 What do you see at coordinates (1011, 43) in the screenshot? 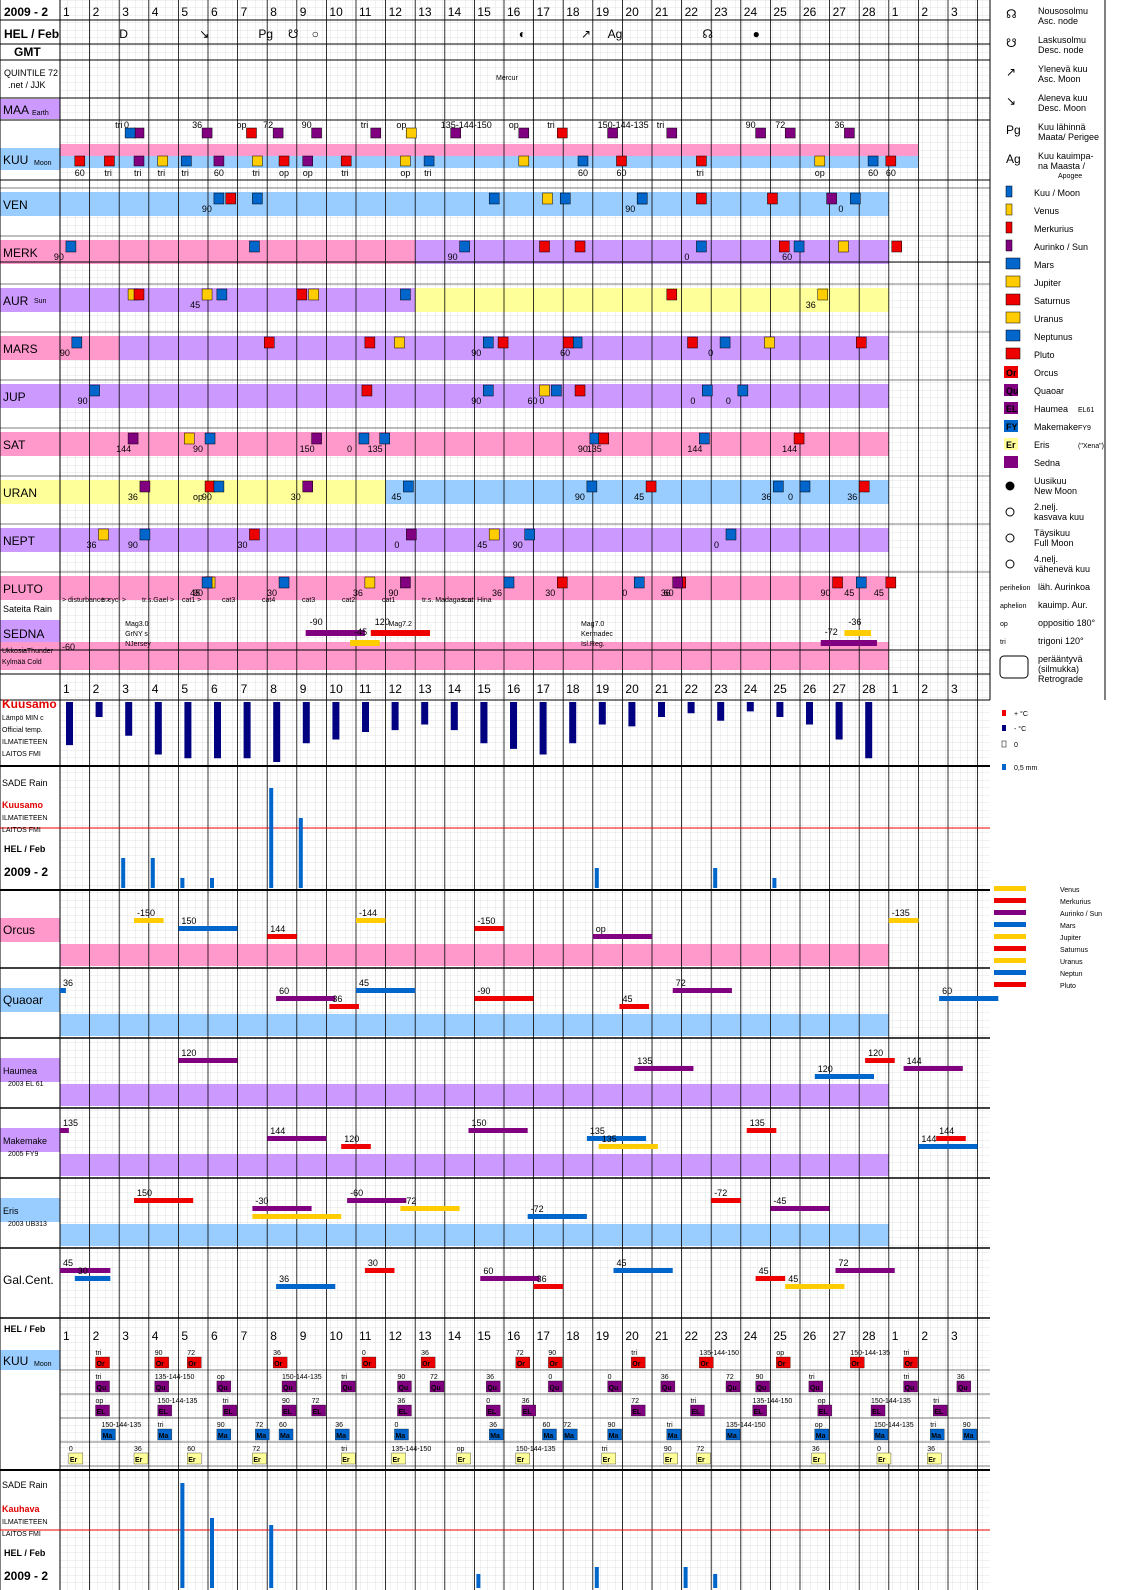
I see `legend-symbol: ☋` at bounding box center [1011, 43].